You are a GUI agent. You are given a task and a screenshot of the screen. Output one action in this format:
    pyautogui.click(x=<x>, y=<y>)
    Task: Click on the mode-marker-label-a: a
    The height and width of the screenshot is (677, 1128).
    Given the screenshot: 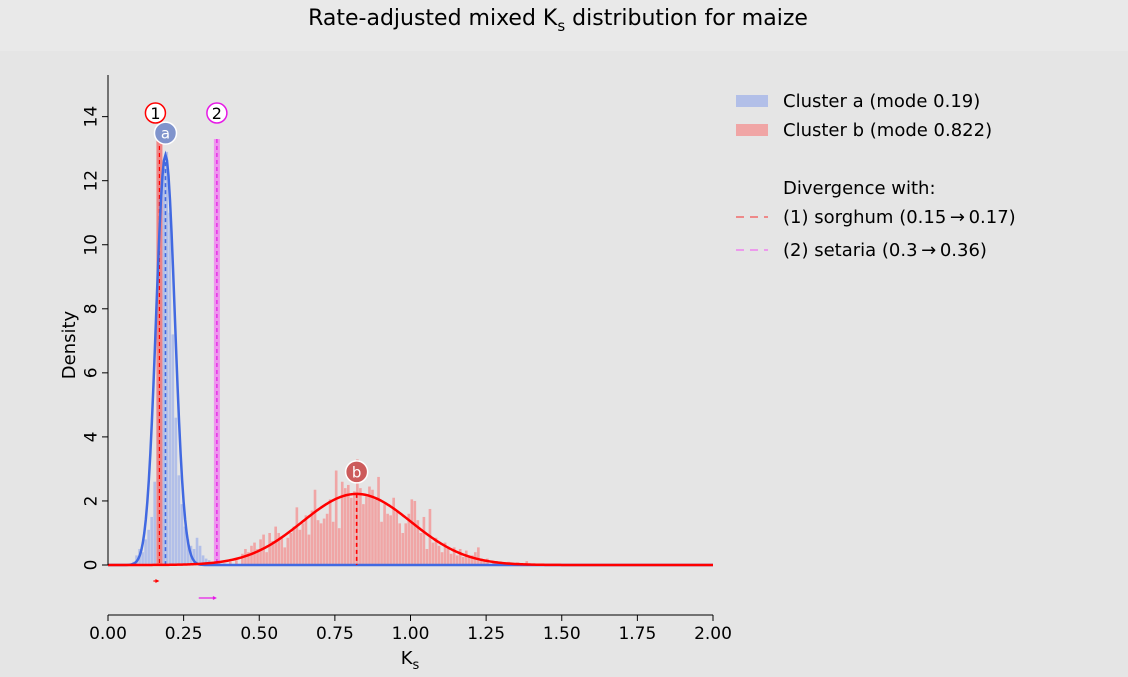 What is the action you would take?
    pyautogui.click(x=165, y=134)
    